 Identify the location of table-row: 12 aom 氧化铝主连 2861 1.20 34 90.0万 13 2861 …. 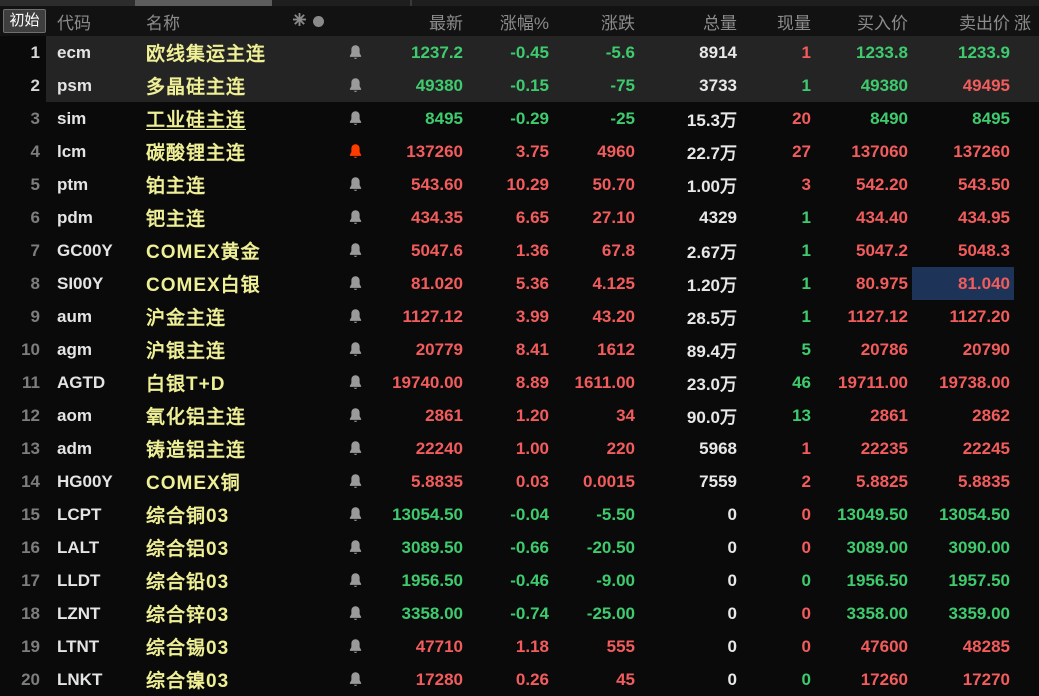
(519, 415).